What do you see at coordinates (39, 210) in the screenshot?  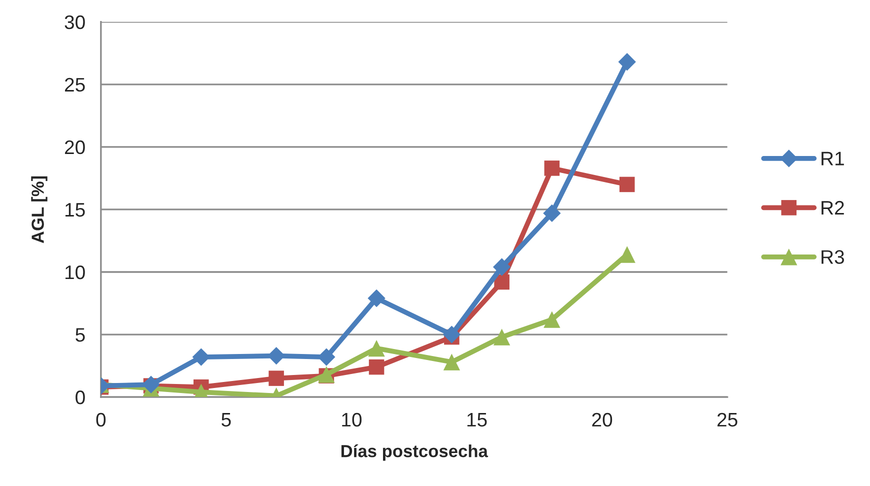 I see `y-axis-title: AGL [%]` at bounding box center [39, 210].